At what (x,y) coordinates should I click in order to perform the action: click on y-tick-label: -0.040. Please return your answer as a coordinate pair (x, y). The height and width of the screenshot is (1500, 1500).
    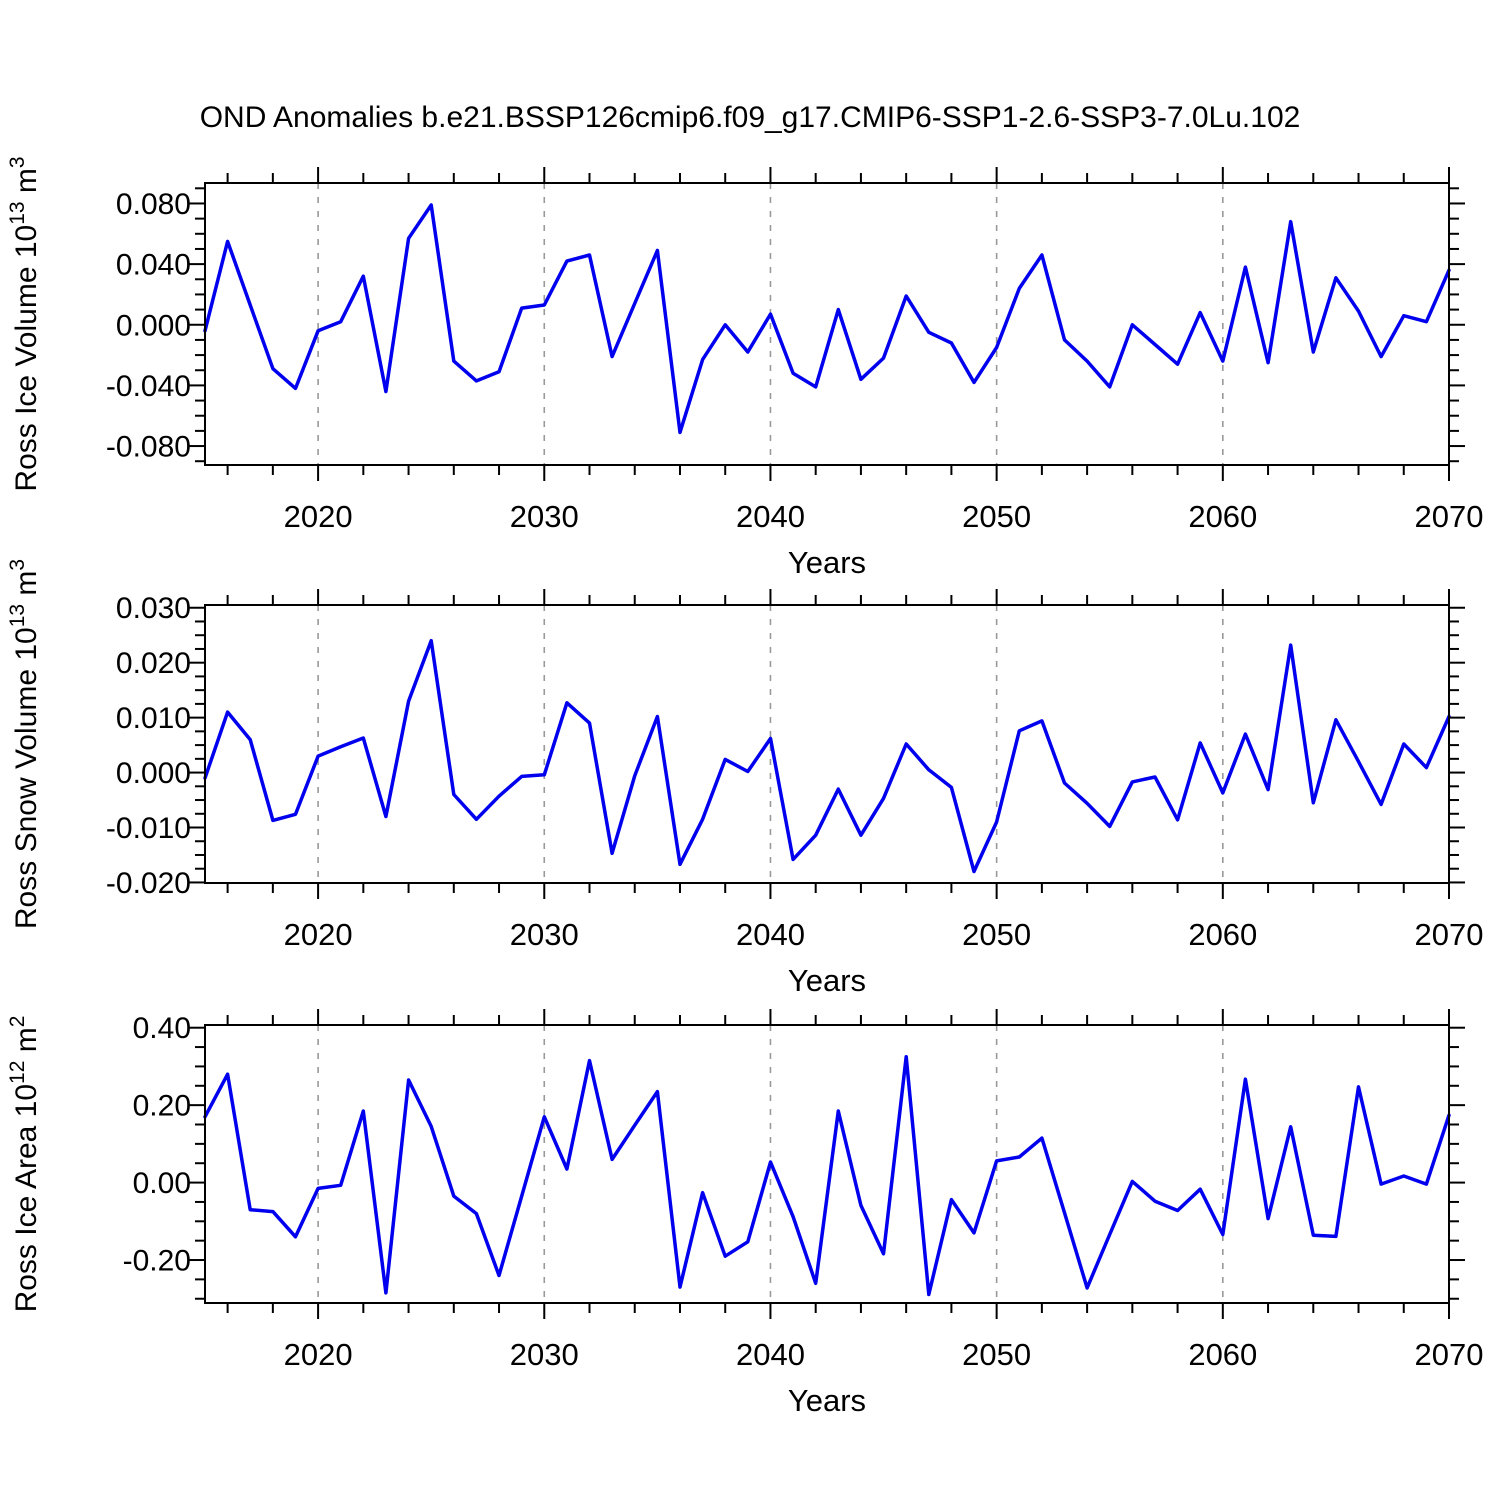
    Looking at the image, I should click on (148, 386).